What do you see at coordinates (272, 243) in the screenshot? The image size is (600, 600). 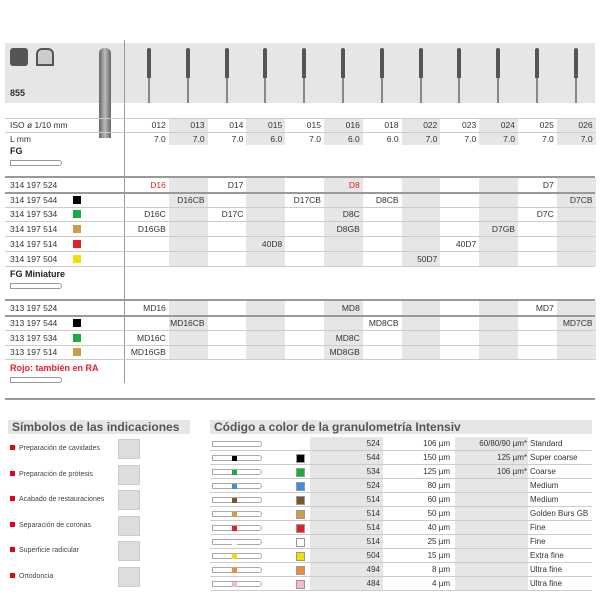 I see `product-cell: 40D8` at bounding box center [272, 243].